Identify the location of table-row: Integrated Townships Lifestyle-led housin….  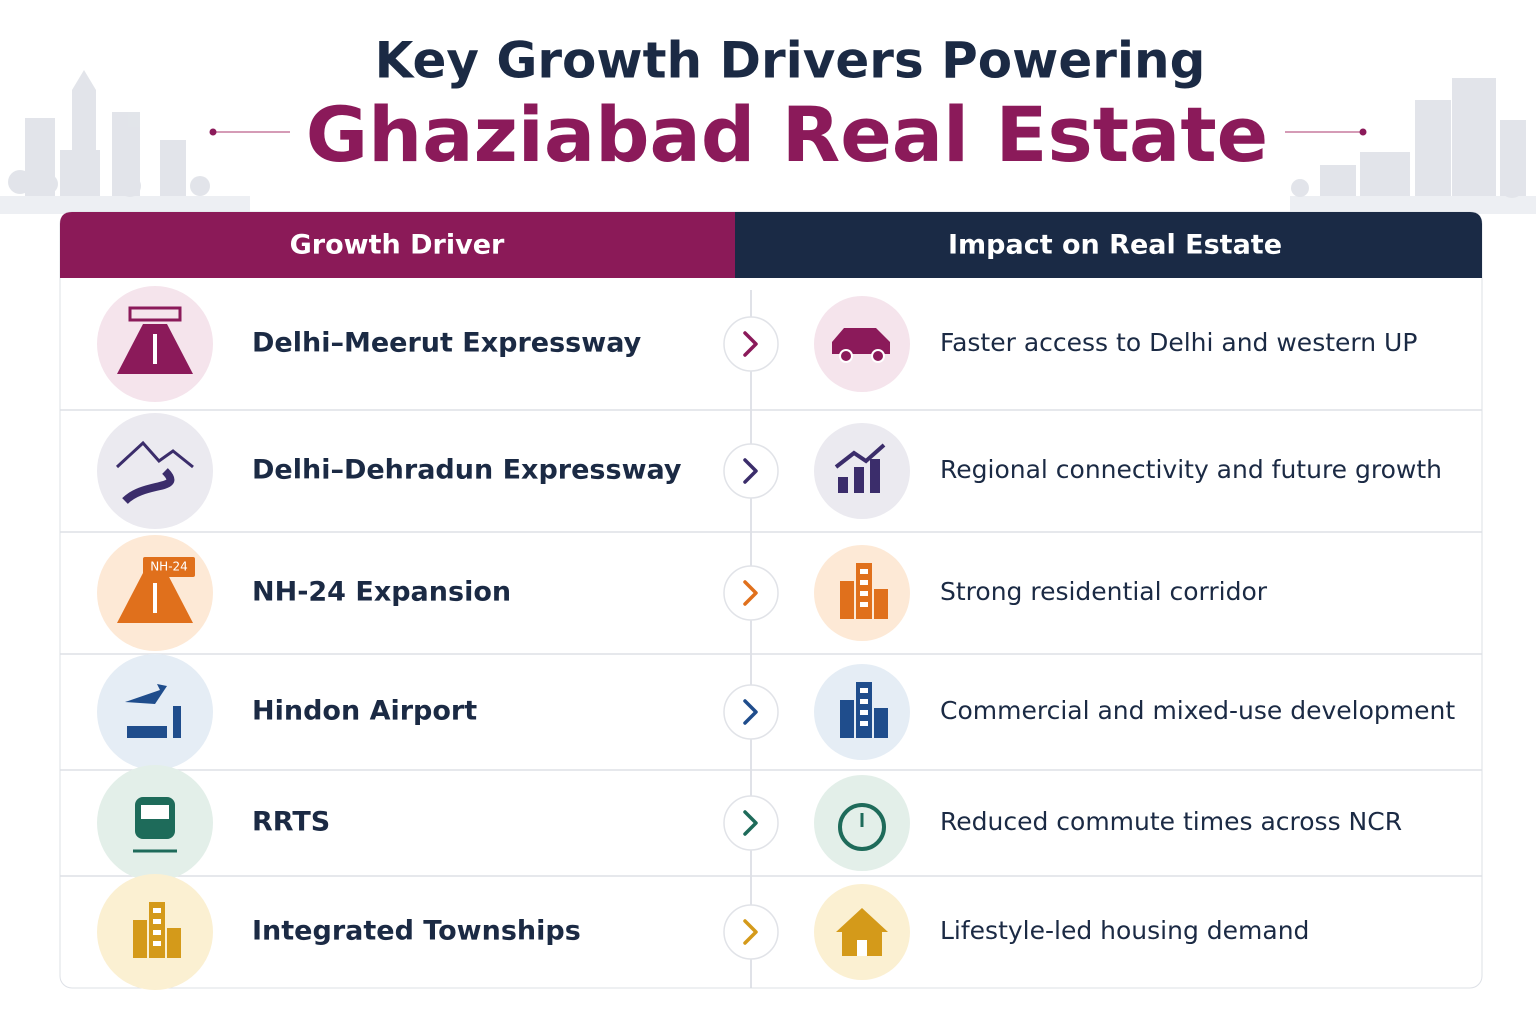
(703, 932).